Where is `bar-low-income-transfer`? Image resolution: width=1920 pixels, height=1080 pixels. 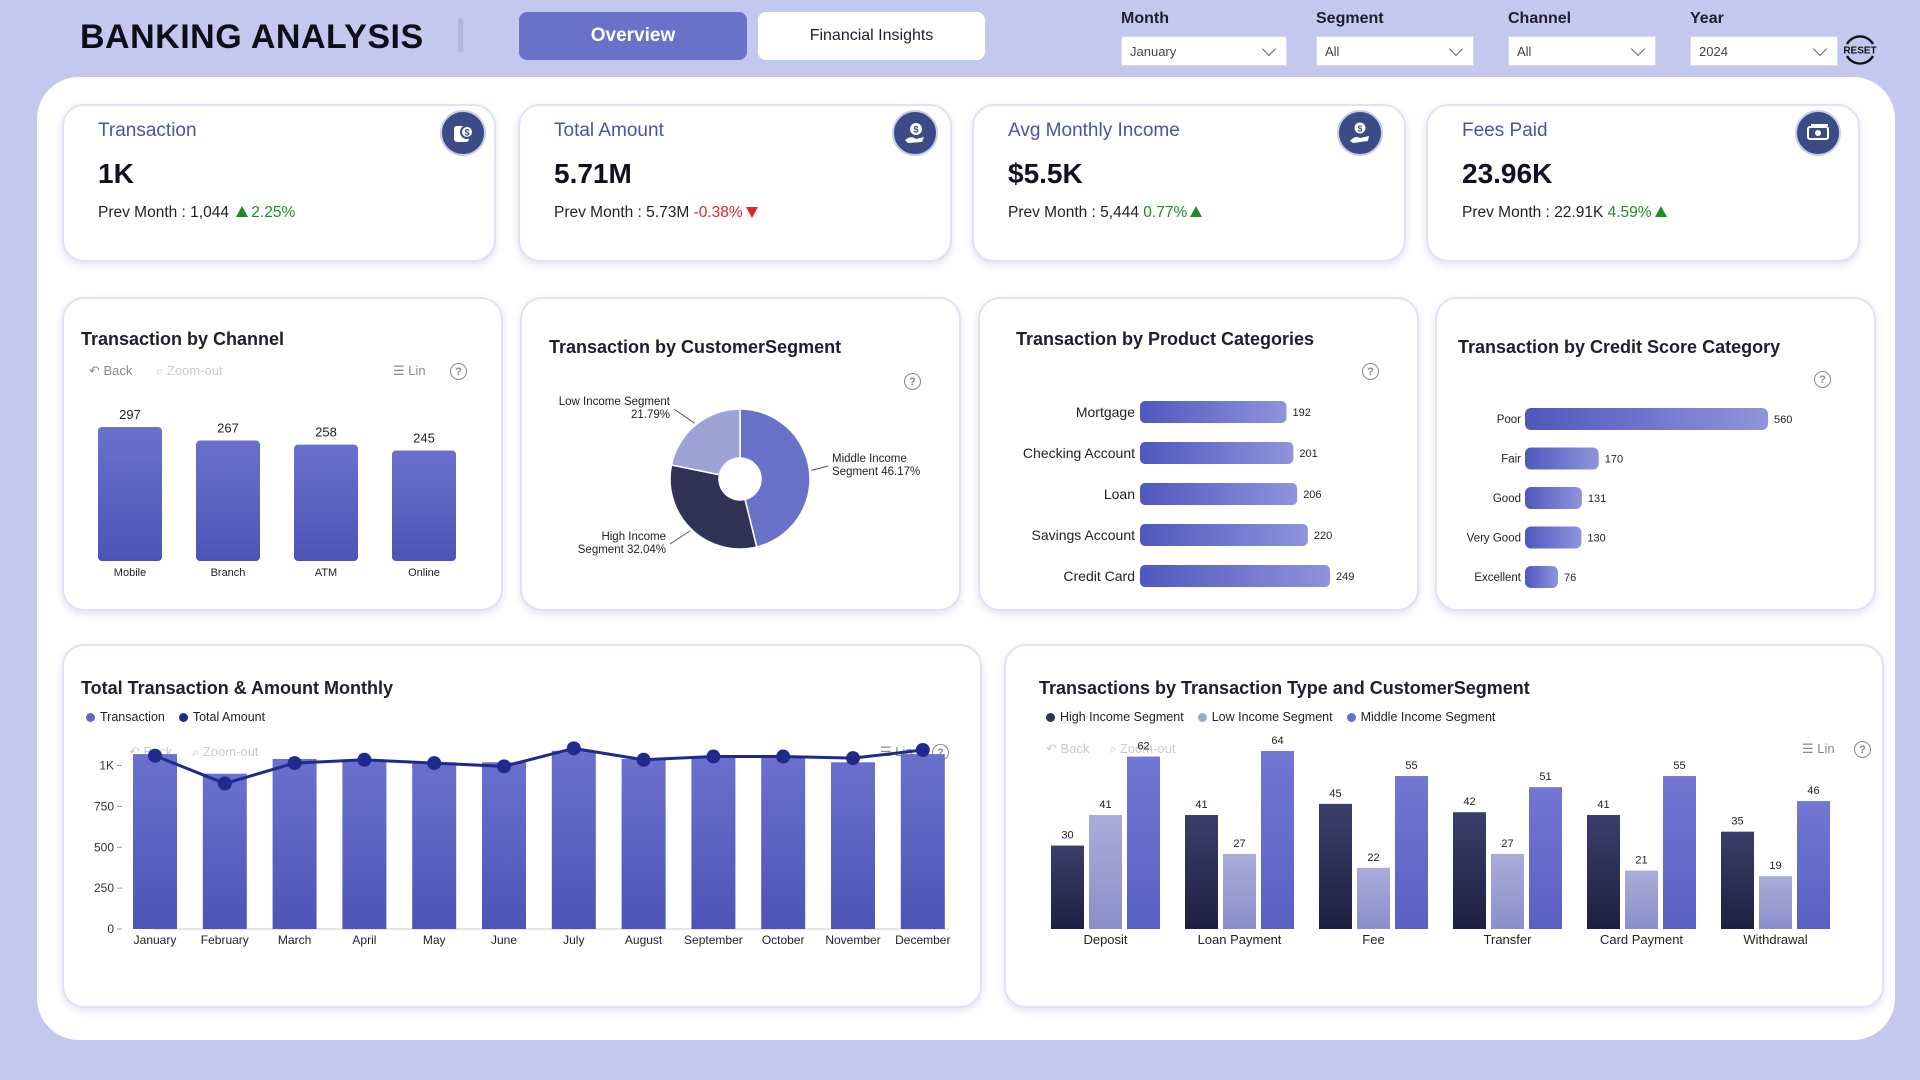 bar-low-income-transfer is located at coordinates (1507, 891).